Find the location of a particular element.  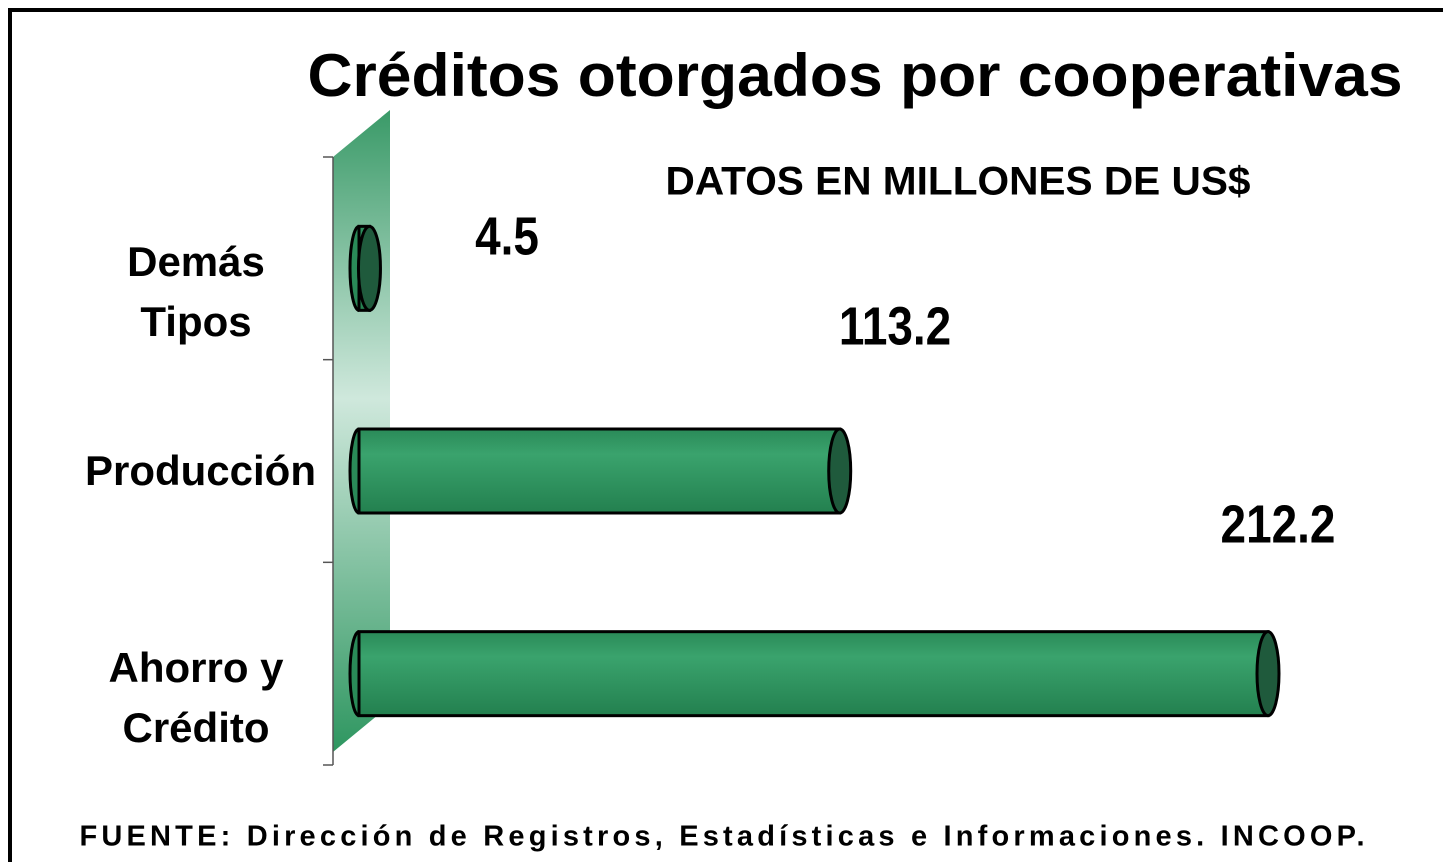

category-label: Producción is located at coordinates (200, 470).